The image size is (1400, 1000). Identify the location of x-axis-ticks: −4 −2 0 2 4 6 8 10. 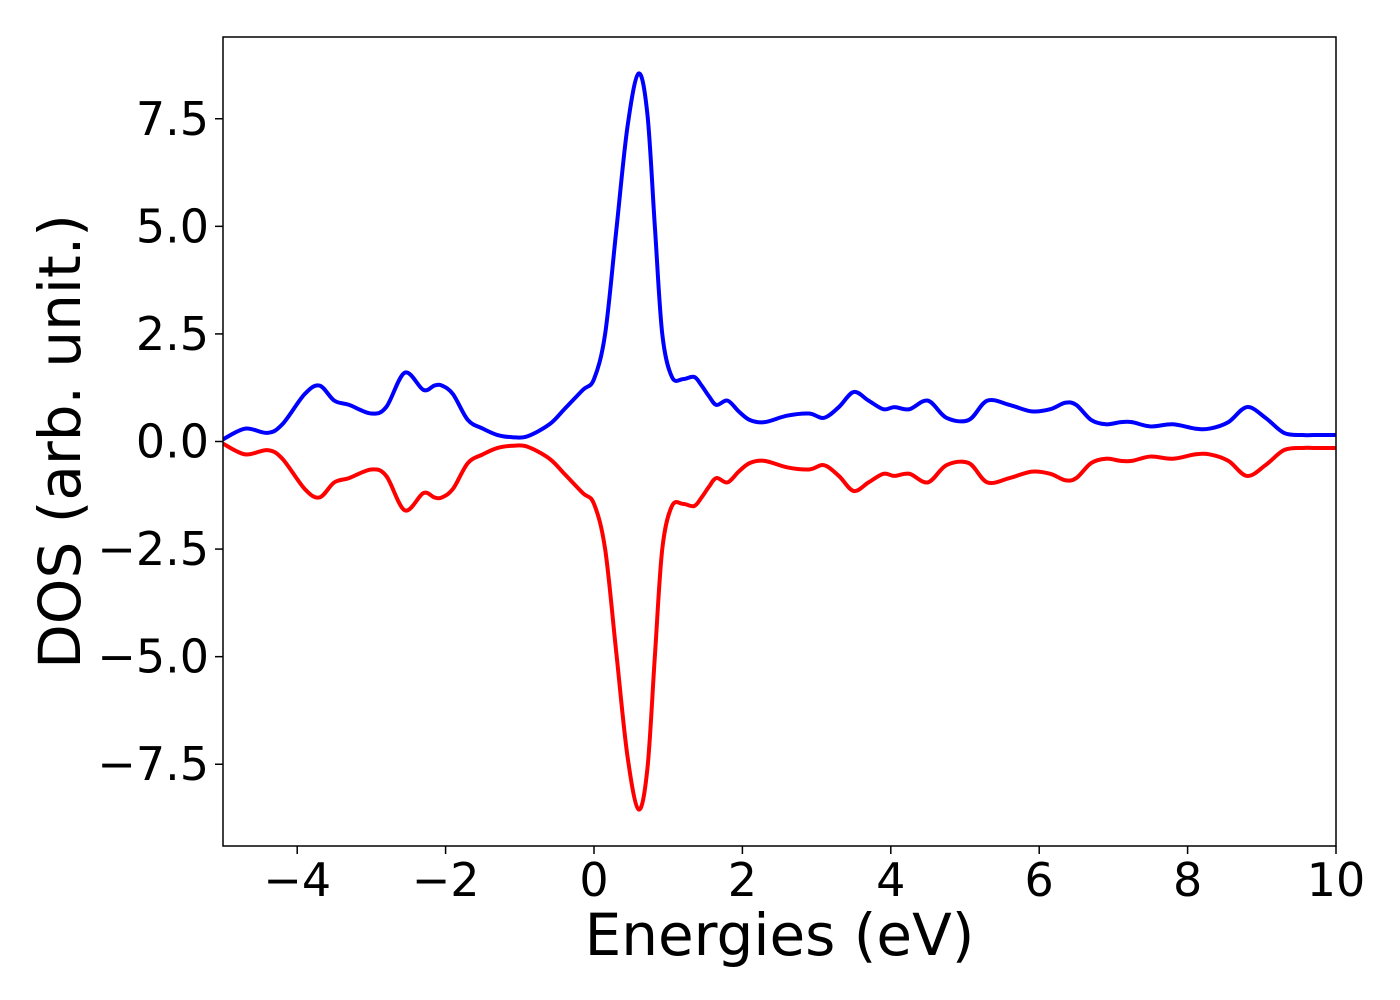
(814, 876).